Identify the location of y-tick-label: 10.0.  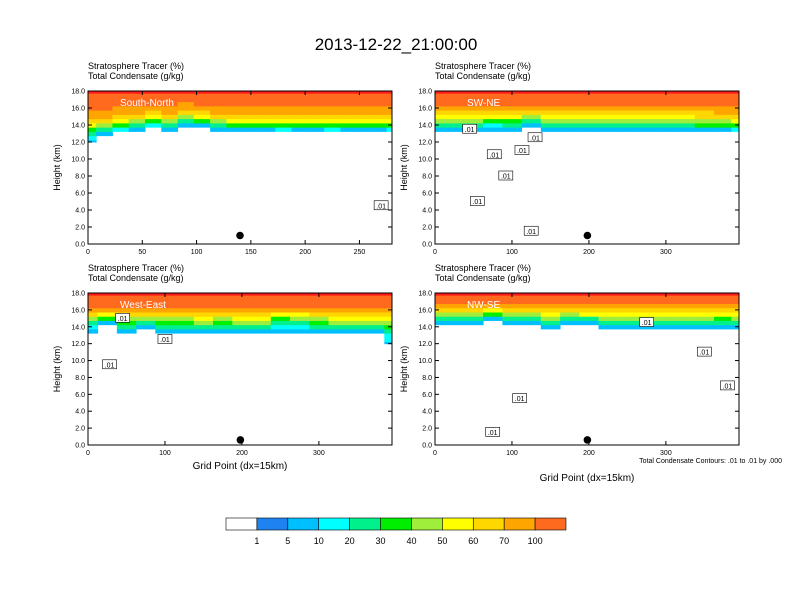
(78, 160).